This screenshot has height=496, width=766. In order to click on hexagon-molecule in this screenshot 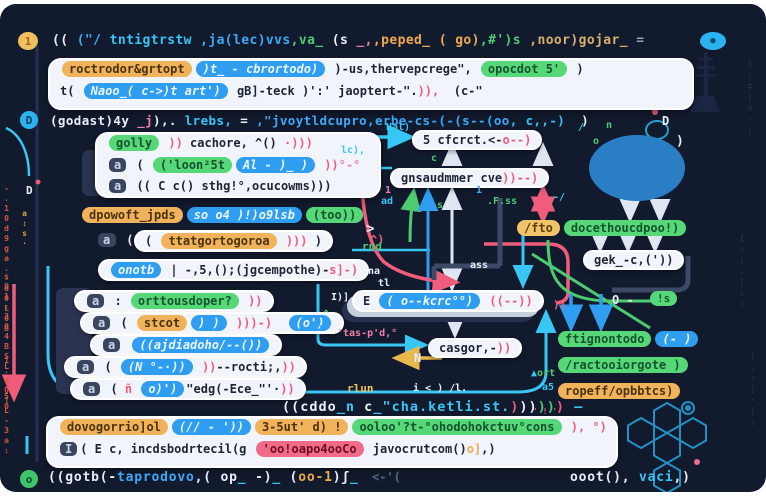, I will do `click(667, 446)`.